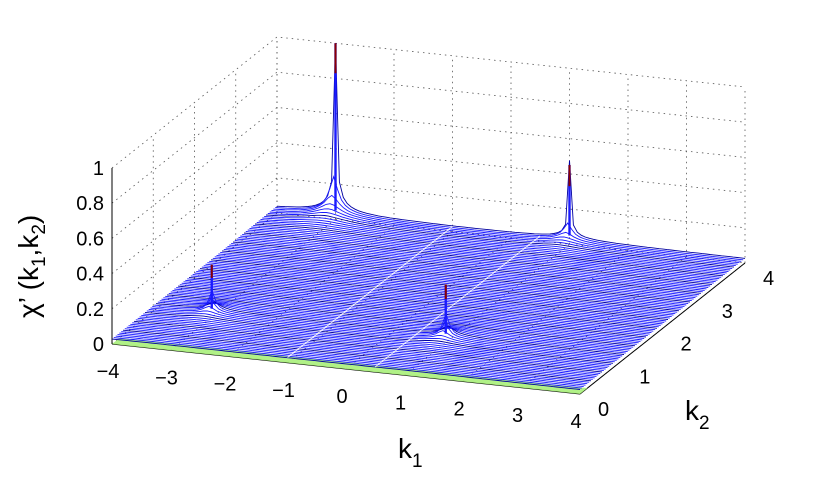  Describe the element at coordinates (686, 345) in the screenshot. I see `y-tick-label: 2` at that location.